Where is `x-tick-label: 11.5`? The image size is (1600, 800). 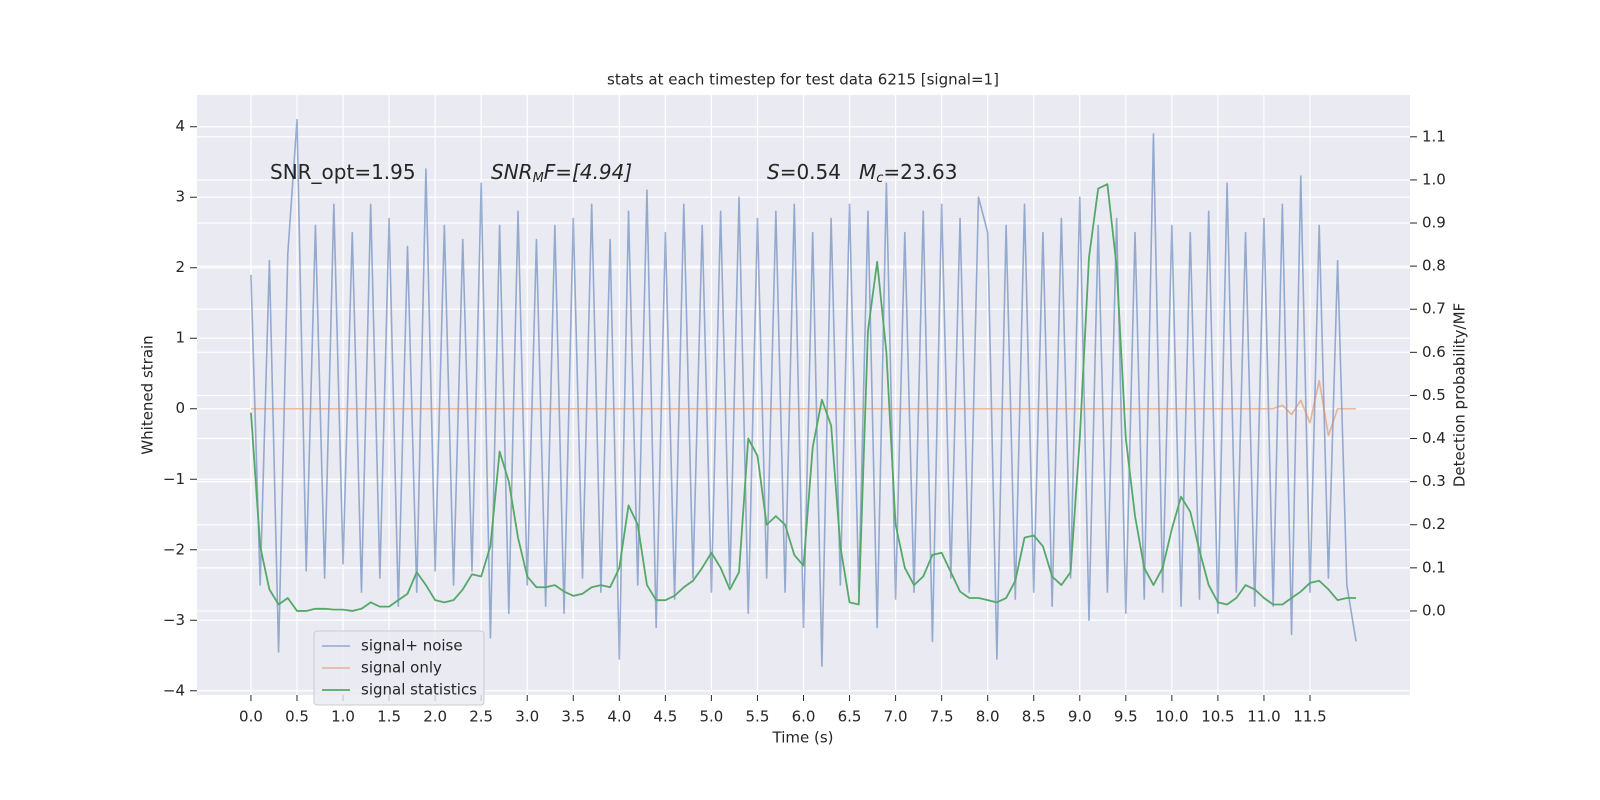 x-tick-label: 11.5 is located at coordinates (1309, 717).